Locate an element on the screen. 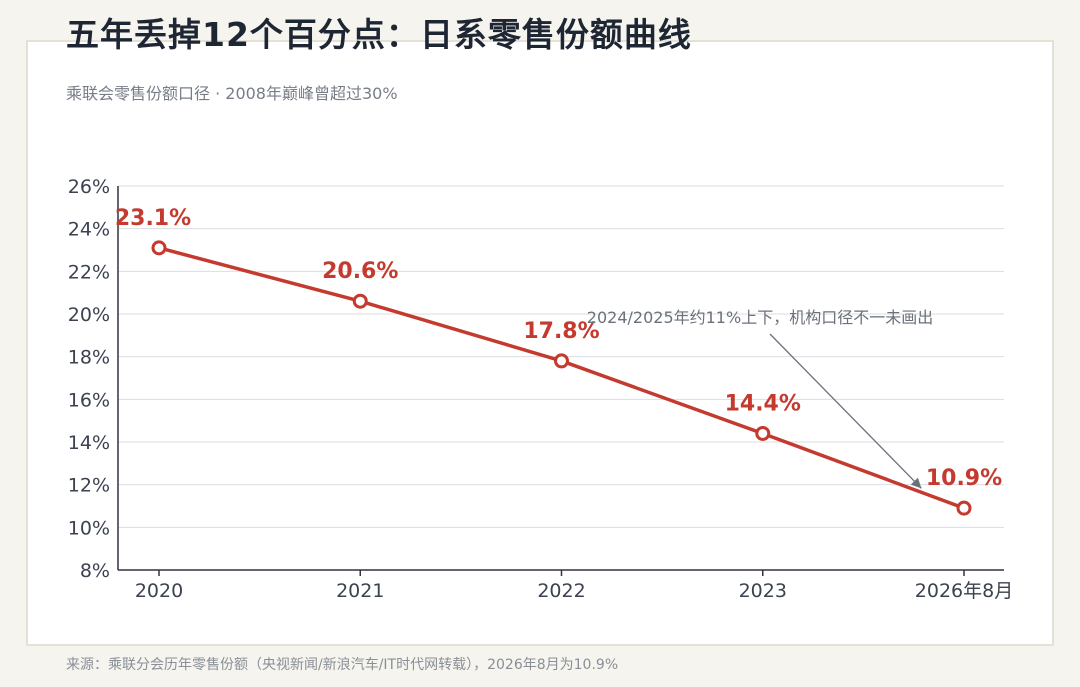  annotation-text: 2024/2025年约11%上下，机构口径不一未画出 is located at coordinates (760, 317).